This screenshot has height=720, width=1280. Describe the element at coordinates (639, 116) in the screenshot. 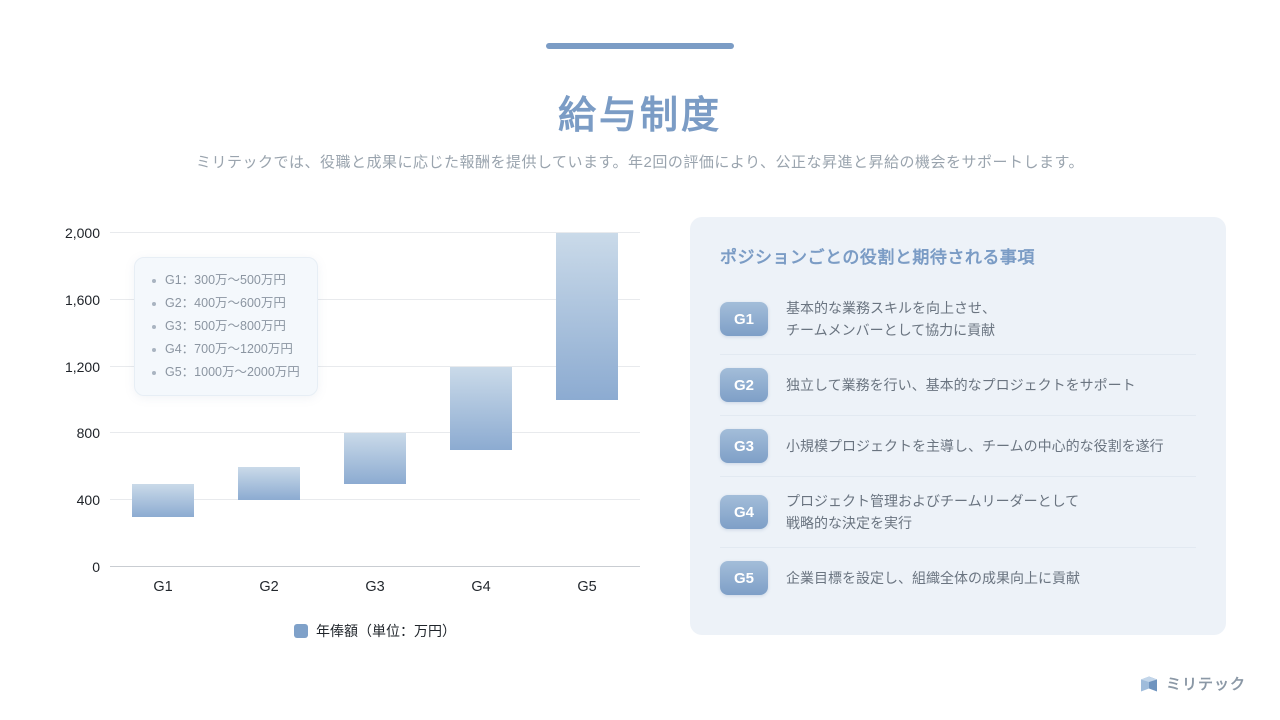

I see `page-title: 給与制度` at that location.